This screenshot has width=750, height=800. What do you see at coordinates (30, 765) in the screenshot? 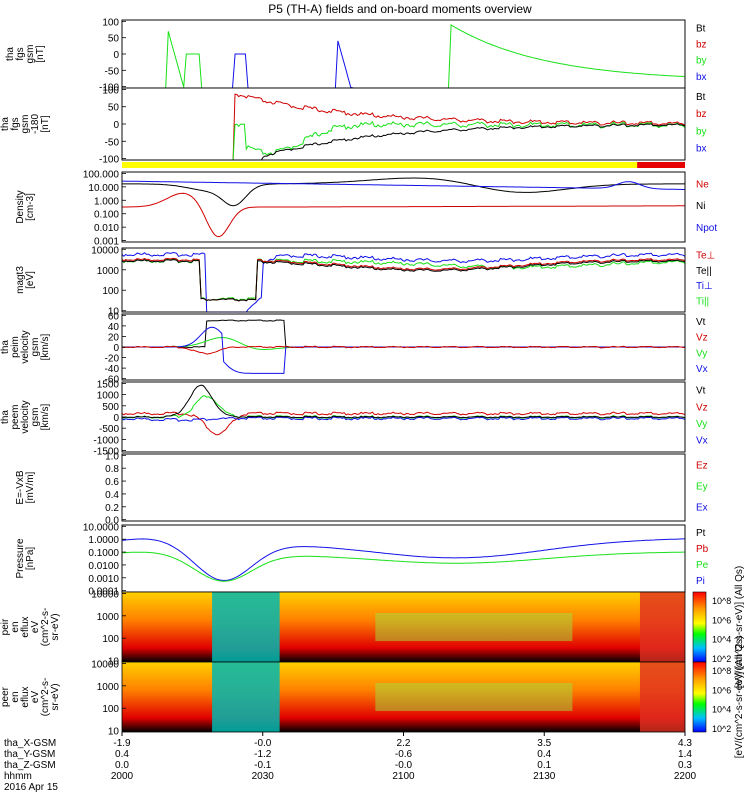
I see `xaxis-row-label: tha_Z-GSM` at bounding box center [30, 765].